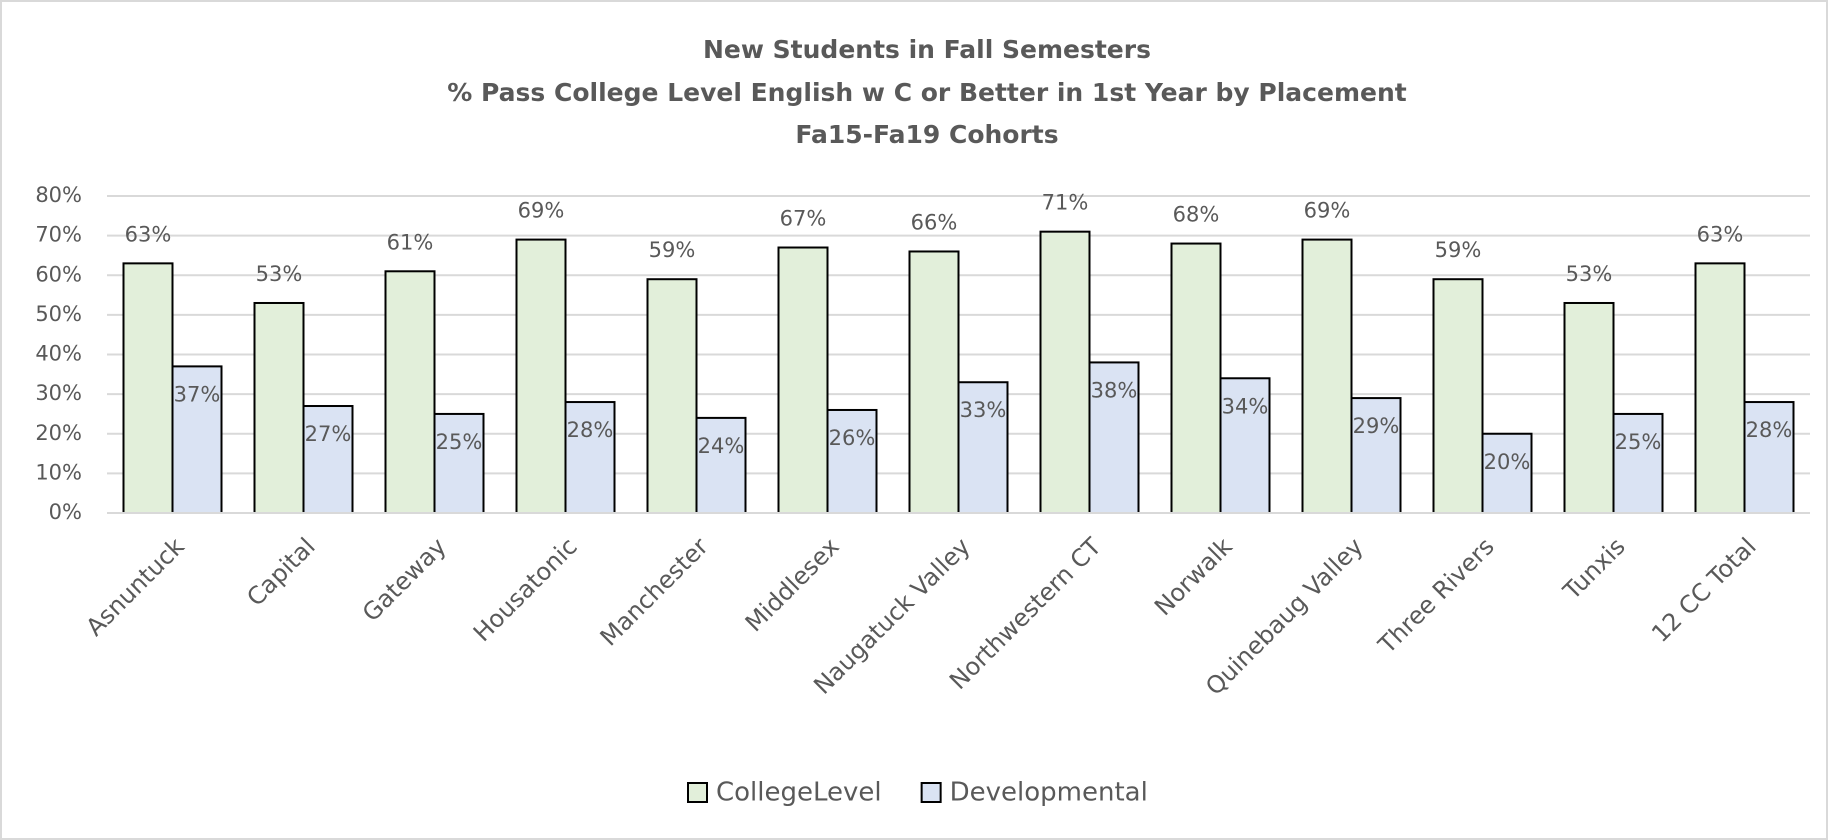 This screenshot has height=840, width=1829. I want to click on y-tick-label: 60%, so click(58, 274).